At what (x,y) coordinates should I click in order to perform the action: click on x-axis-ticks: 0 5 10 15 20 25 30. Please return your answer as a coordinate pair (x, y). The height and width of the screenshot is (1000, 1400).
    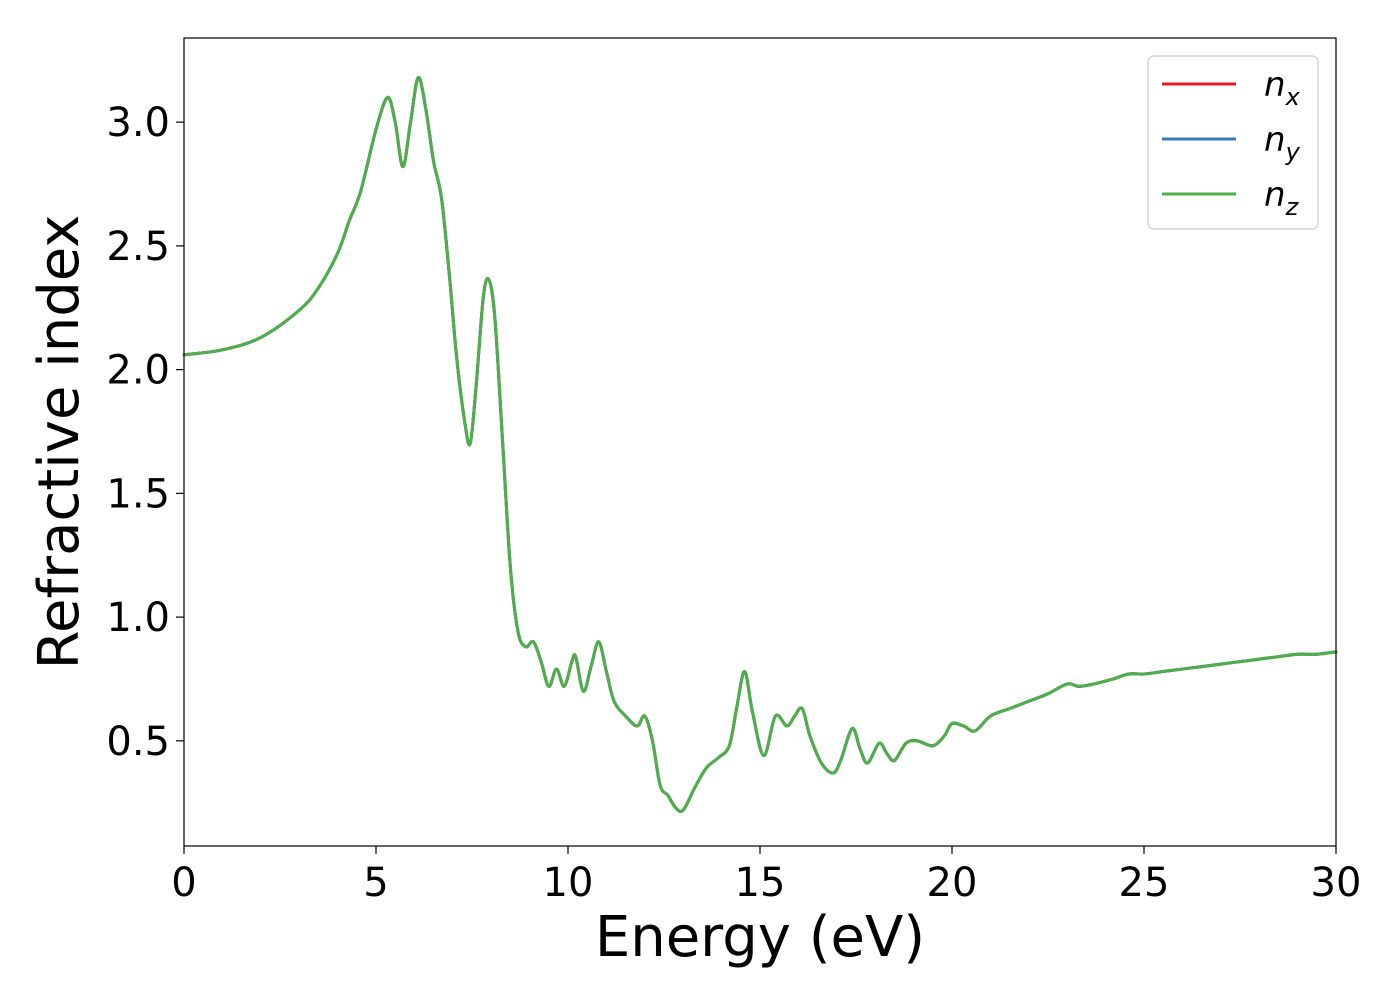
    Looking at the image, I should click on (766, 876).